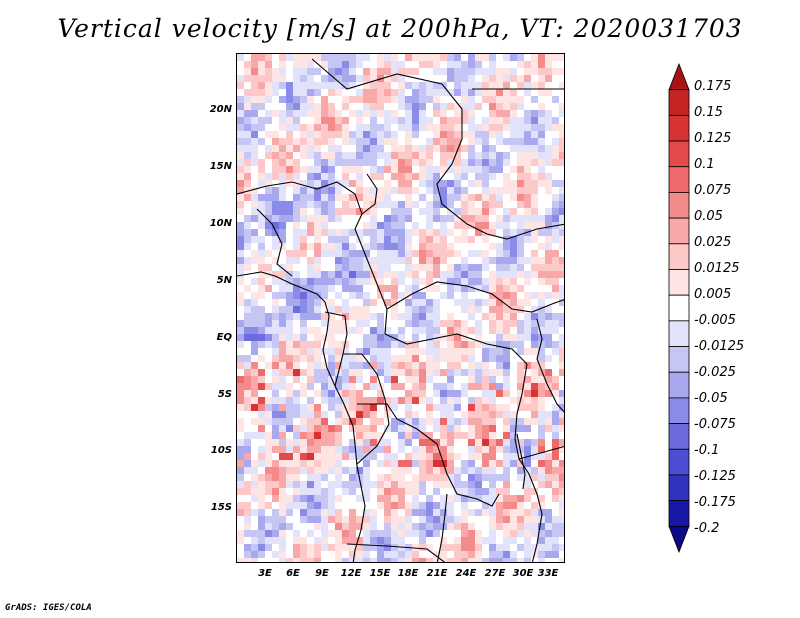 The image size is (800, 618). I want to click on colorbar-label: -0.0125, so click(719, 346).